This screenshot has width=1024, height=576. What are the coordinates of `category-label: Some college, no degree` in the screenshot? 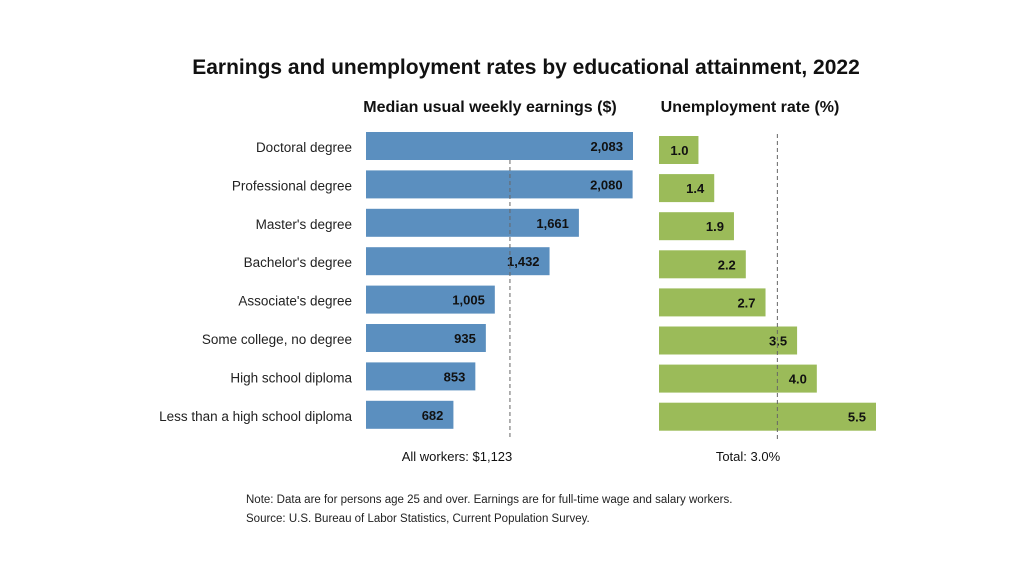 It's located at (277, 339).